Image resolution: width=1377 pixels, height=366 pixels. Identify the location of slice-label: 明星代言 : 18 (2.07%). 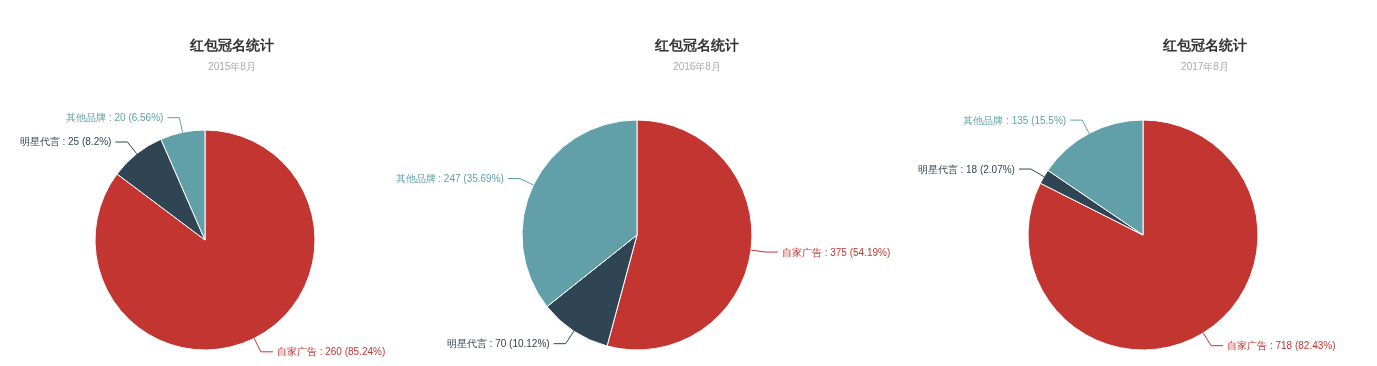
(966, 169).